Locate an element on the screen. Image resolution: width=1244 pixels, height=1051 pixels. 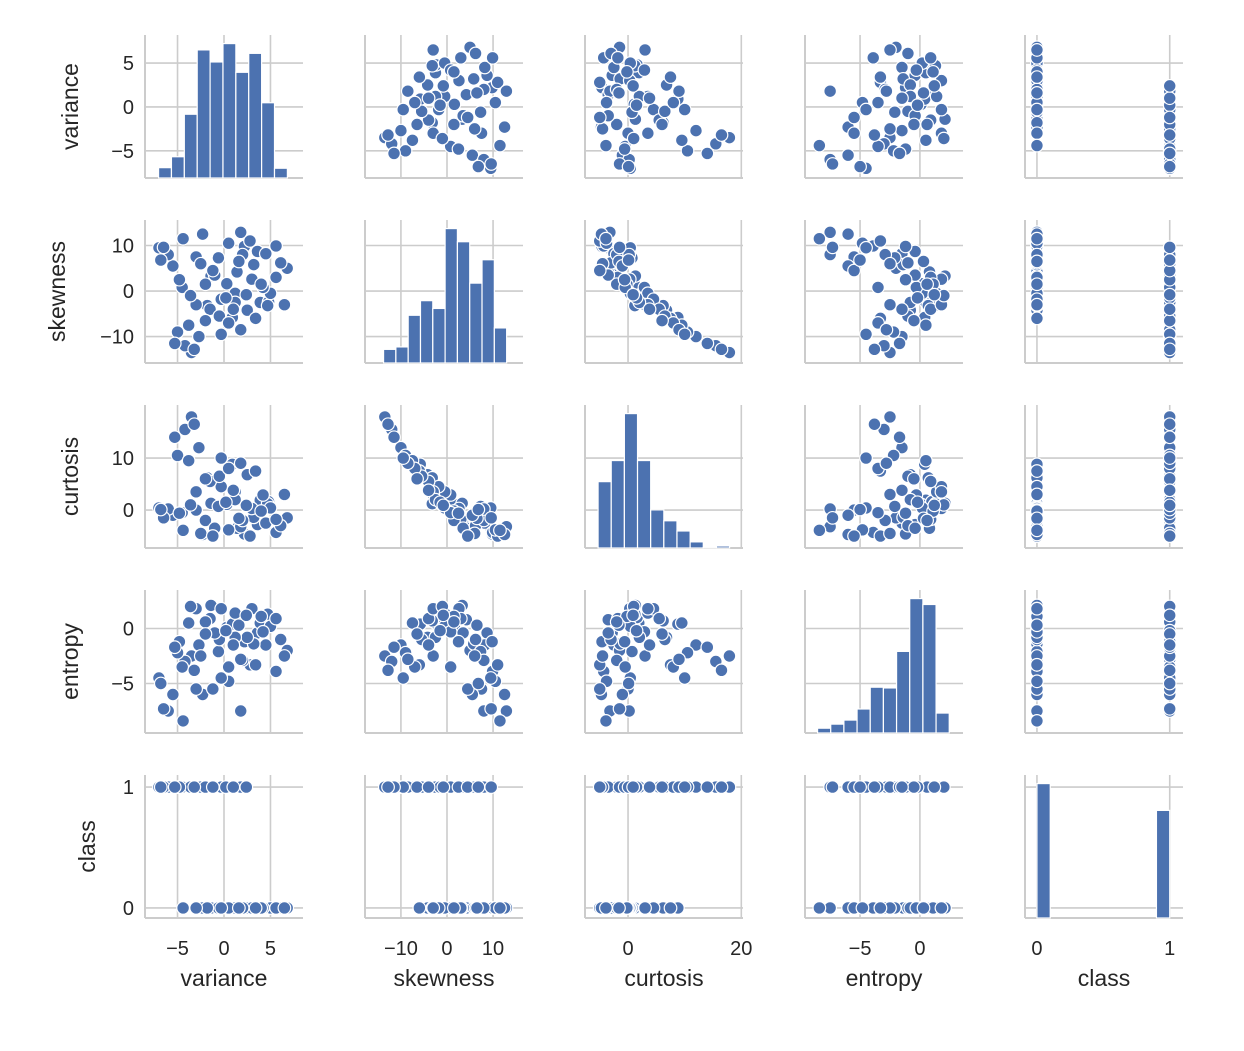
panel-entropy-vs-variance is located at coordinates (224, 661).